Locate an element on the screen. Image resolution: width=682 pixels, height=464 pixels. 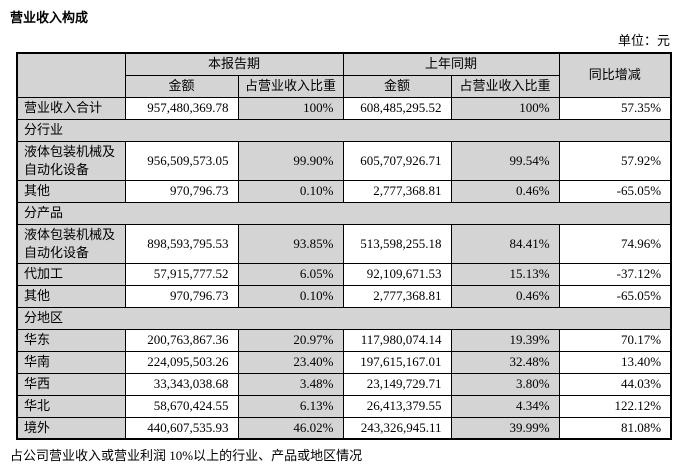
current-amount: 224,095,503.26 is located at coordinates (181, 362).